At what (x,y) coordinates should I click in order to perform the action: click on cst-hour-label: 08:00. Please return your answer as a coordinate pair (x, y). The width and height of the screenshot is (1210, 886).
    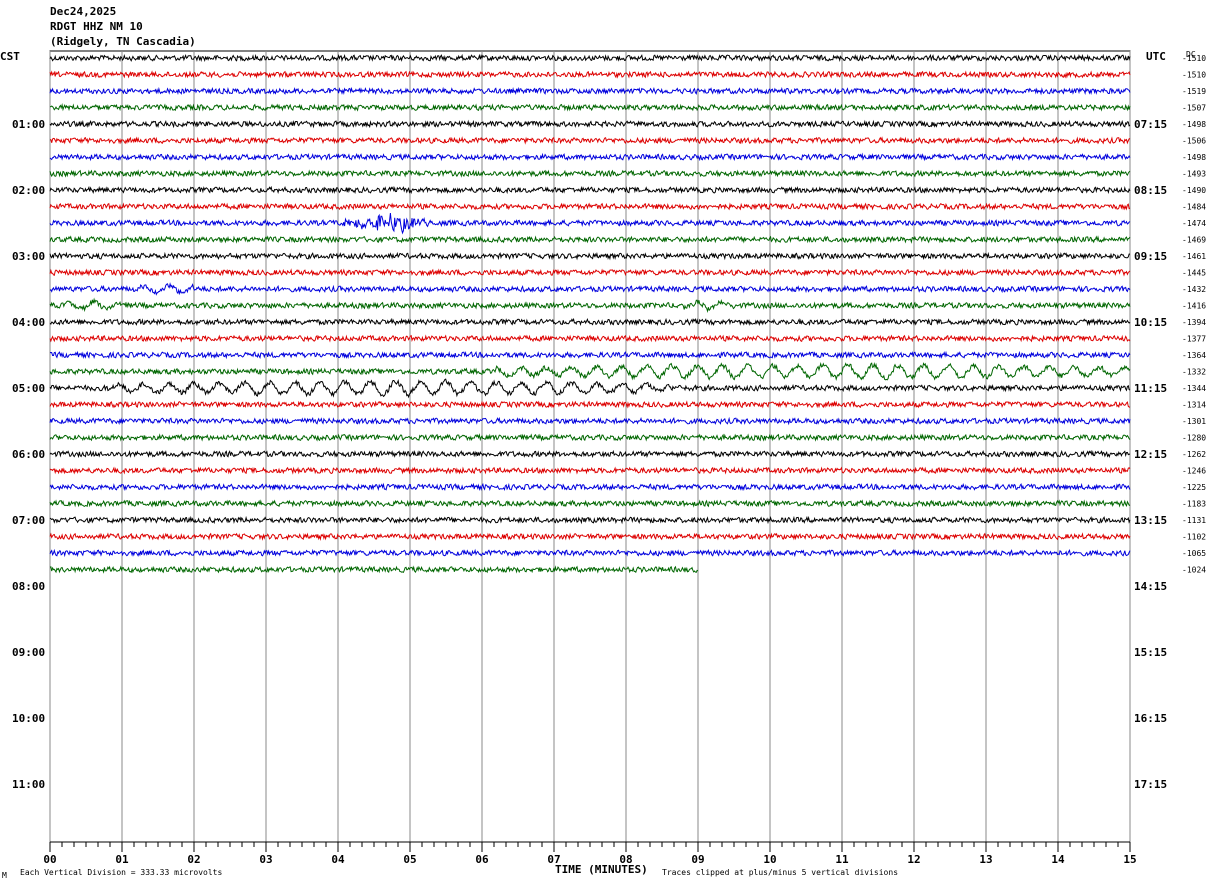
    Looking at the image, I should click on (28, 586).